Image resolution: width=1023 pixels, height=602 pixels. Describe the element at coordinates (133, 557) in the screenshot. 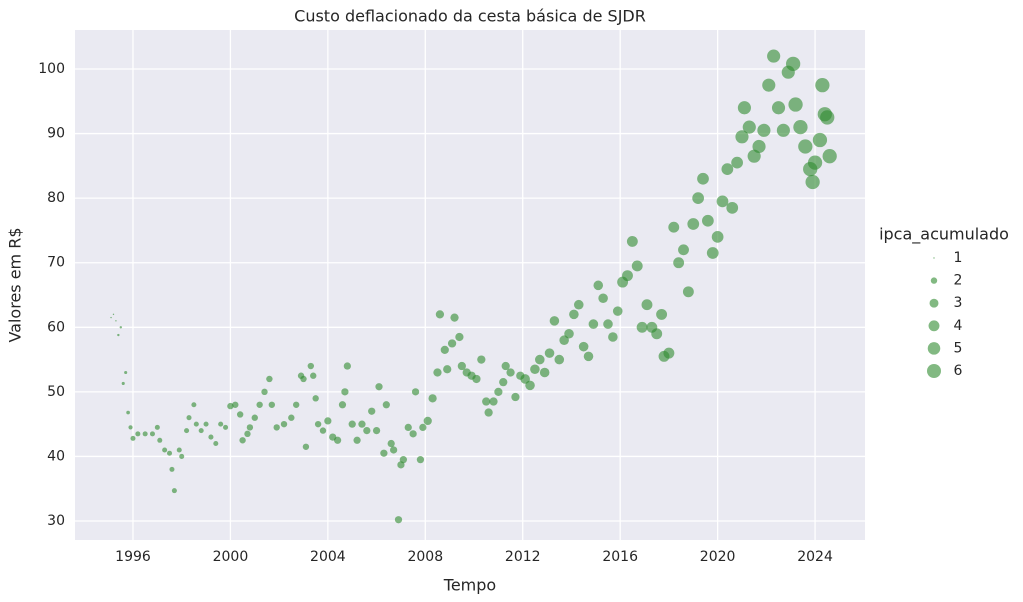

I see `x-tick-label: 1996` at that location.